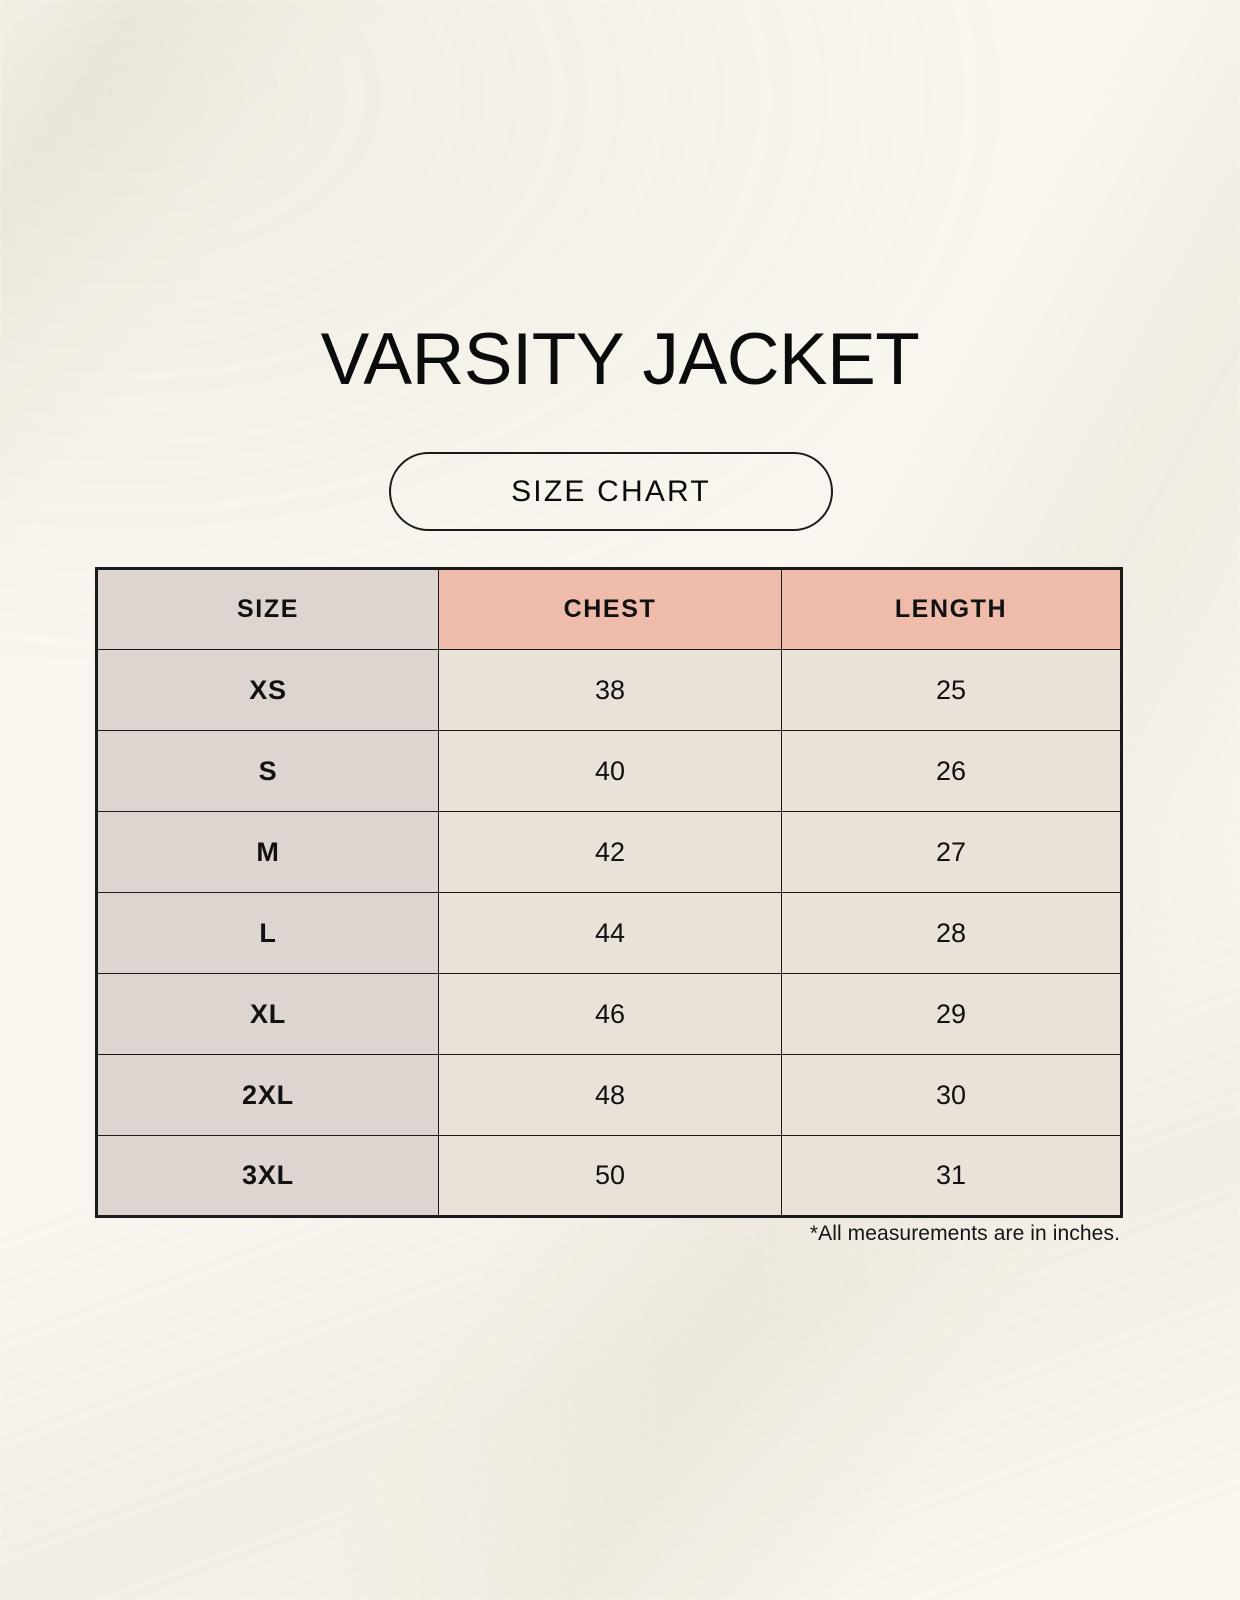 The image size is (1240, 1600). Describe the element at coordinates (267, 609) in the screenshot. I see `column-header-size: SIZE` at that location.